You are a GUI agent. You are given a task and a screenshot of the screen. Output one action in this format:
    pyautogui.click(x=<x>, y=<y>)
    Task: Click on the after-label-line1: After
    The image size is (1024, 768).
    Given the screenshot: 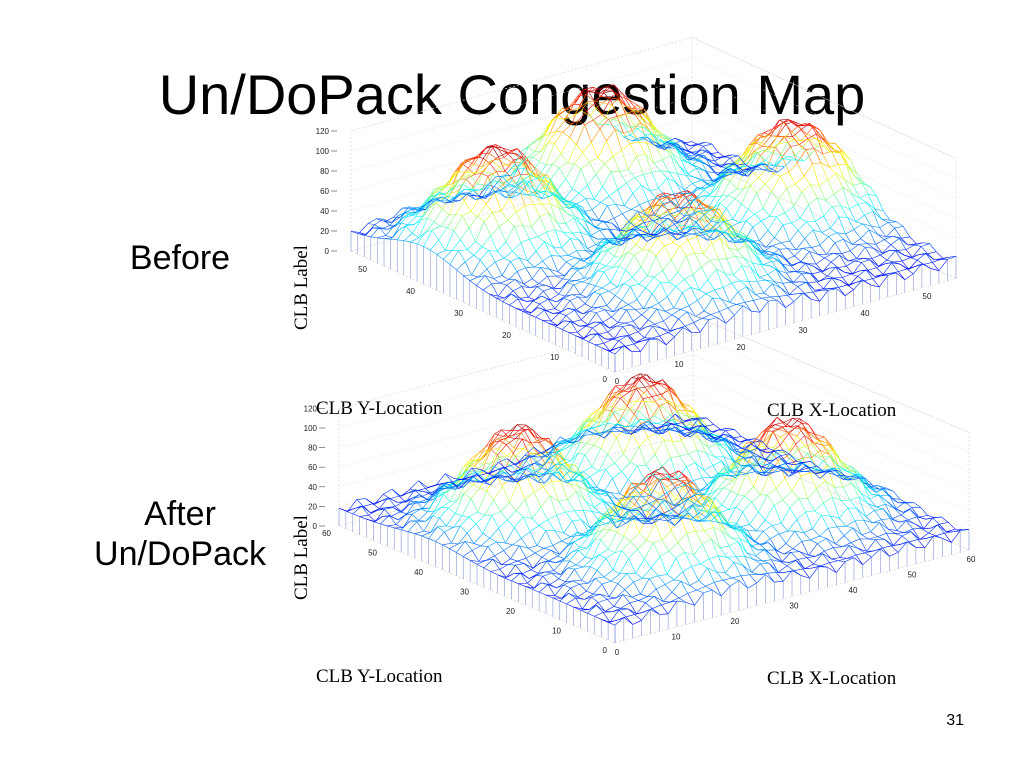 What is the action you would take?
    pyautogui.click(x=180, y=514)
    